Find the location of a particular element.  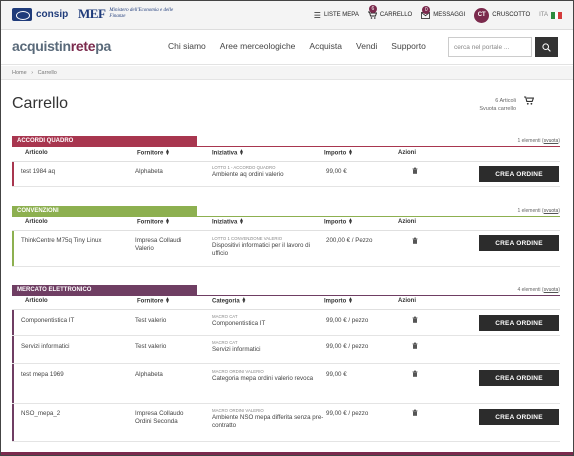

language-selector: ITA is located at coordinates (551, 15).